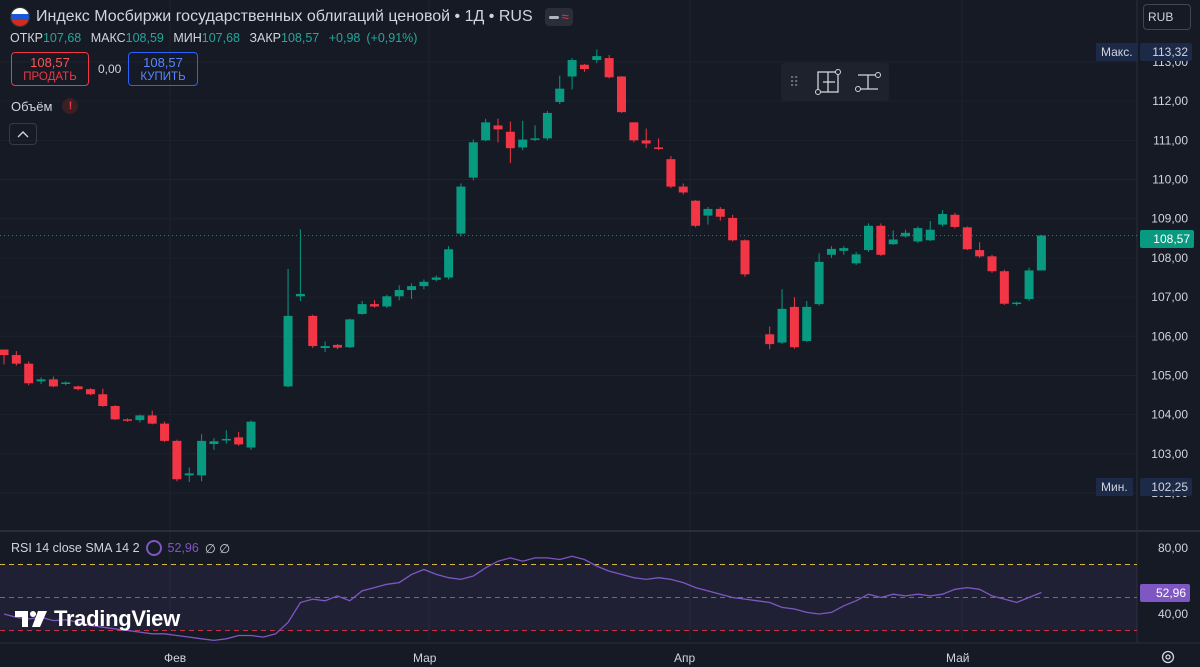 This screenshot has height=667, width=1200. What do you see at coordinates (1117, 52) in the screenshot?
I see `max-label: Макс.` at bounding box center [1117, 52].